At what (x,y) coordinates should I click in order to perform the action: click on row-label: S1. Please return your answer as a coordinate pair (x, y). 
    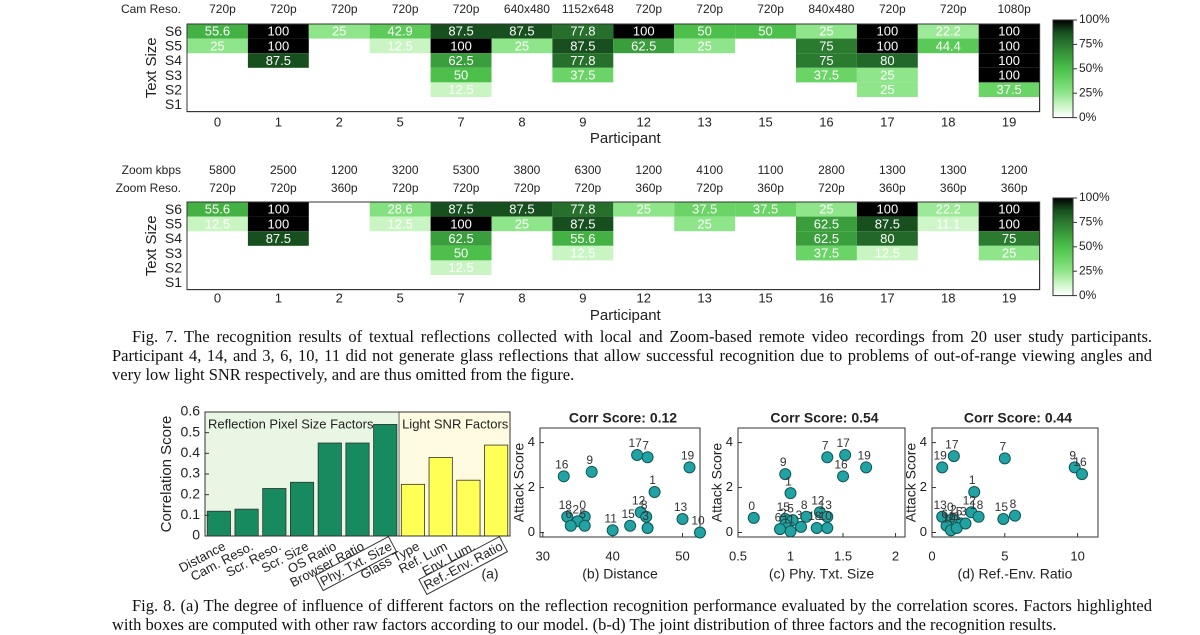
    Looking at the image, I should click on (173, 104).